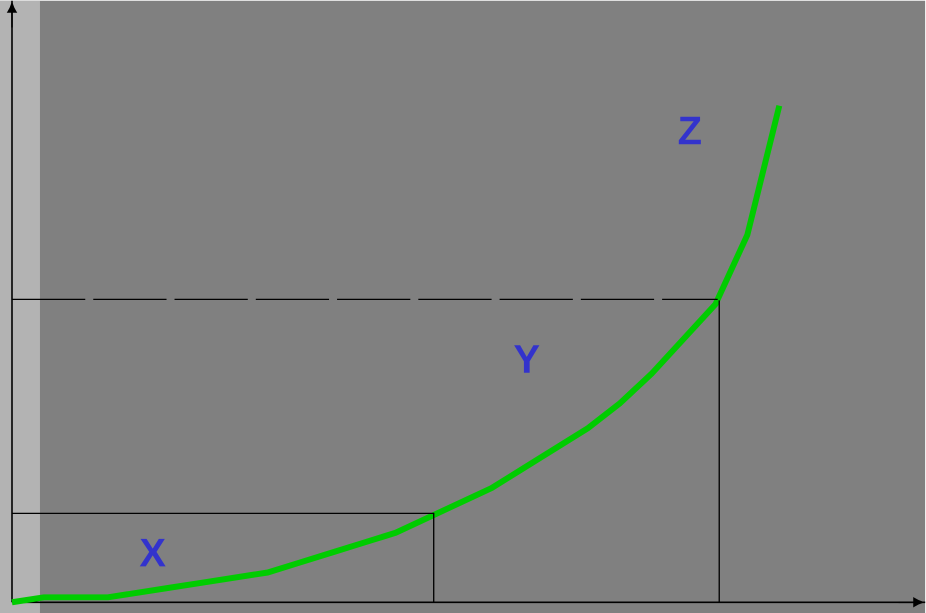 The height and width of the screenshot is (613, 926). I want to click on annotation: Y, so click(527, 359).